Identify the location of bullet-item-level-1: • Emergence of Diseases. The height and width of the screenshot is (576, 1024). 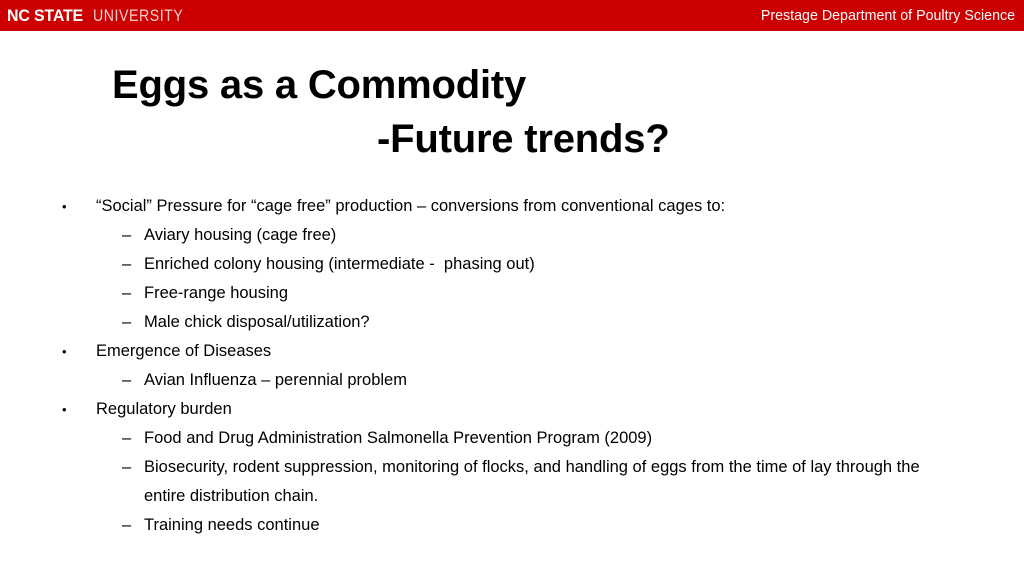
(512, 351).